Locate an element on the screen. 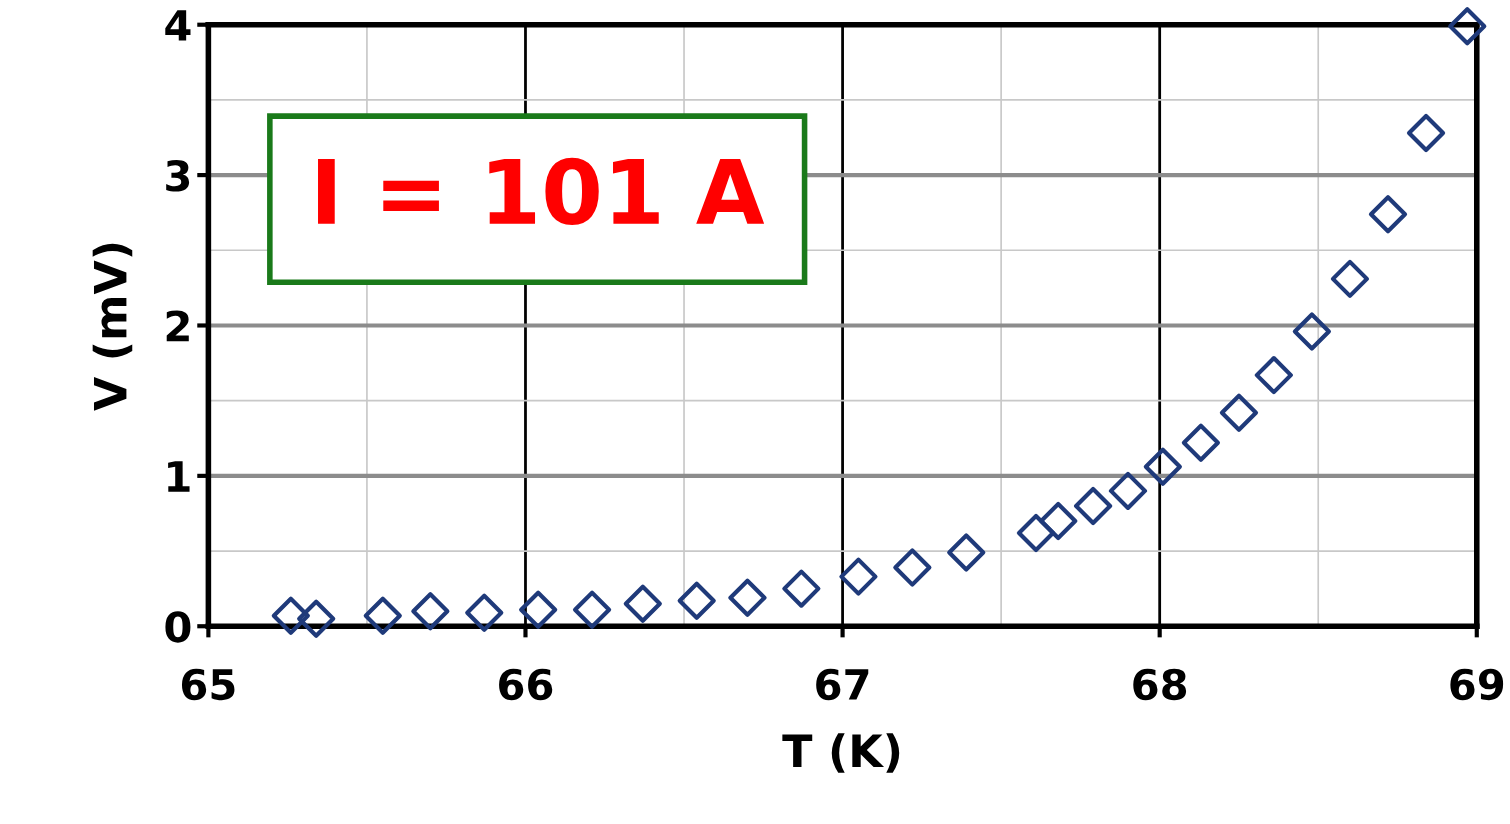 The height and width of the screenshot is (824, 1510). x-tick-label: 69 is located at coordinates (1477, 684).